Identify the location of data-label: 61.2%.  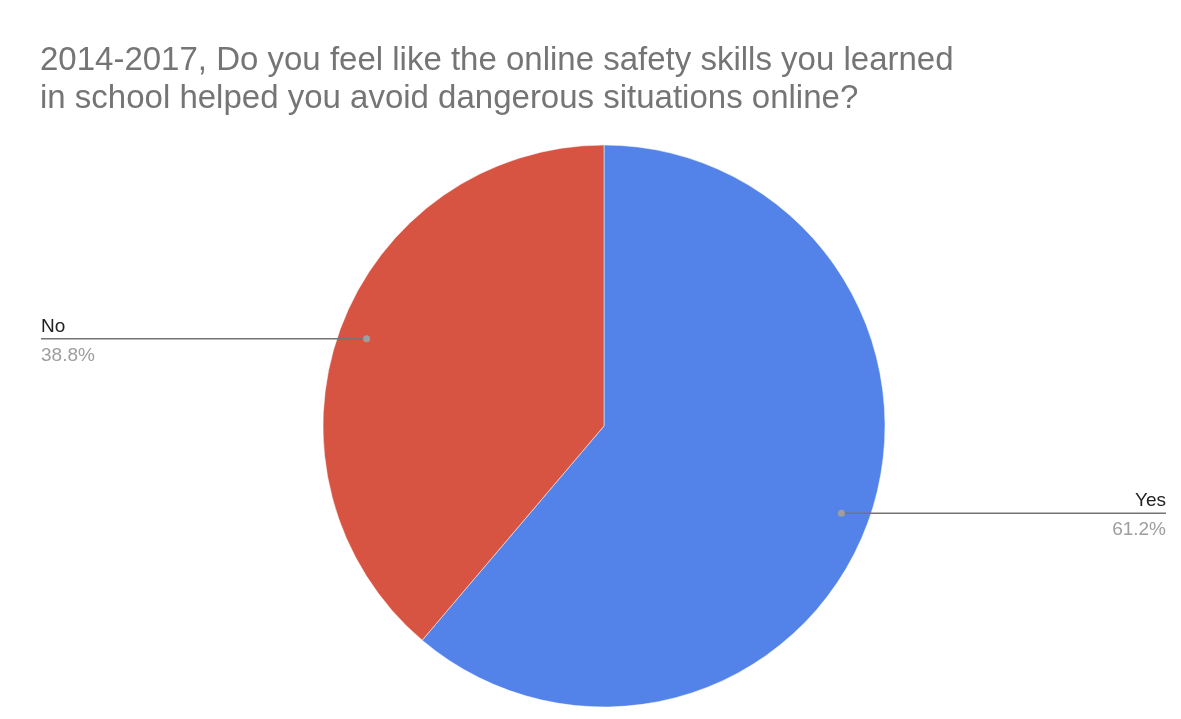
(1139, 529).